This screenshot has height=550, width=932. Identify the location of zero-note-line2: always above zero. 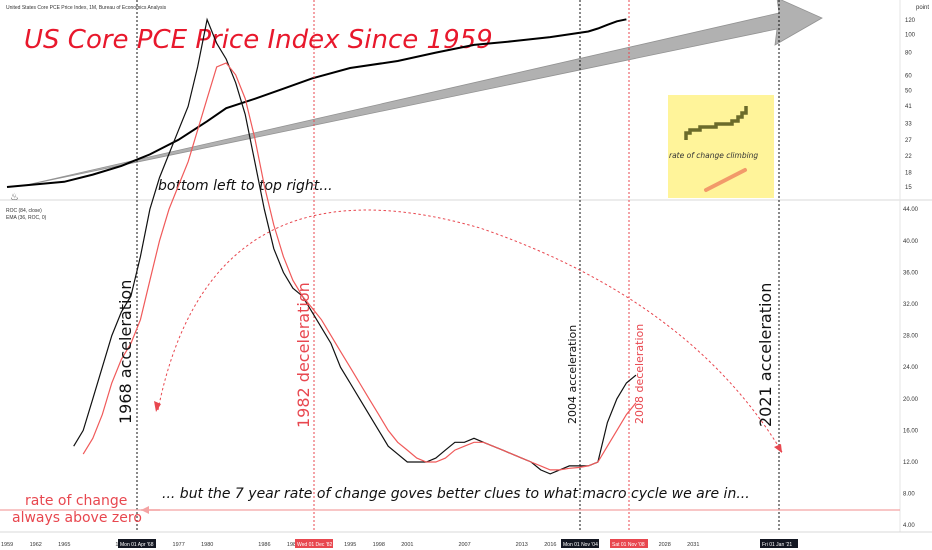
(77, 518).